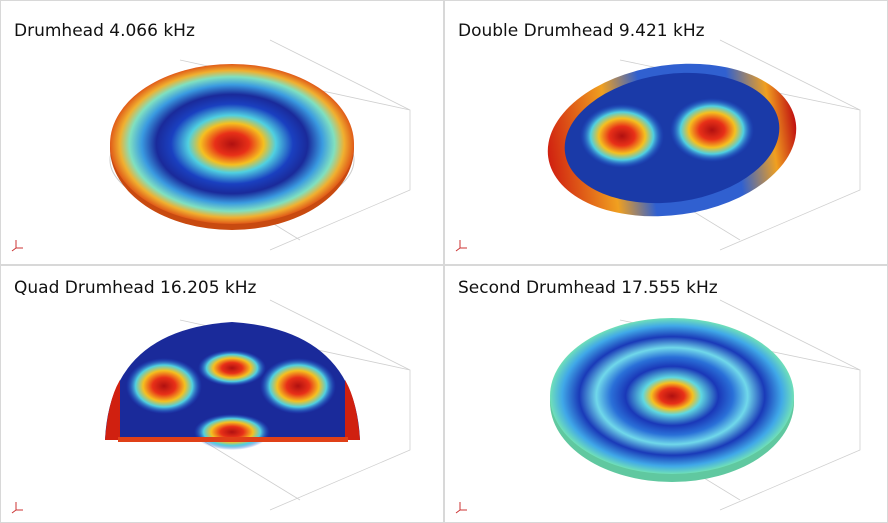 The height and width of the screenshot is (523, 888). I want to click on panel-title: Quad Drumhead 16.205 kHz, so click(135, 288).